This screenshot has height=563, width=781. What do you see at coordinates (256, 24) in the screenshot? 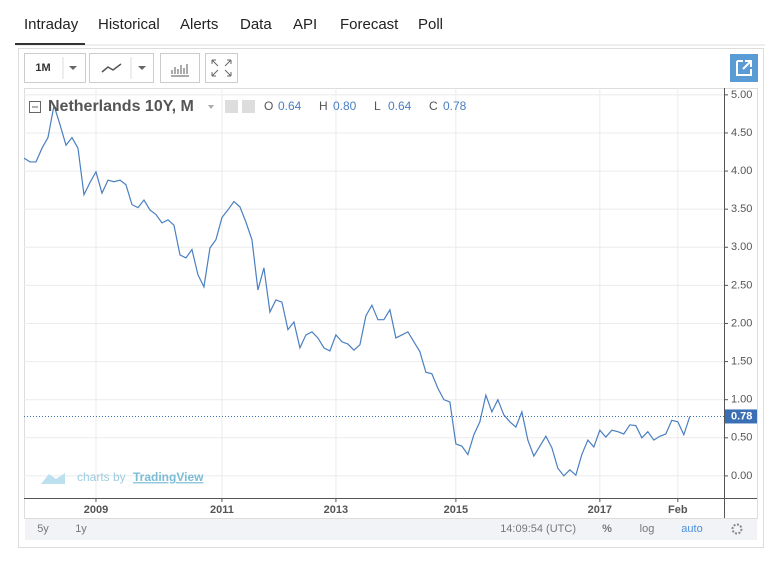
I see `tab: Data` at bounding box center [256, 24].